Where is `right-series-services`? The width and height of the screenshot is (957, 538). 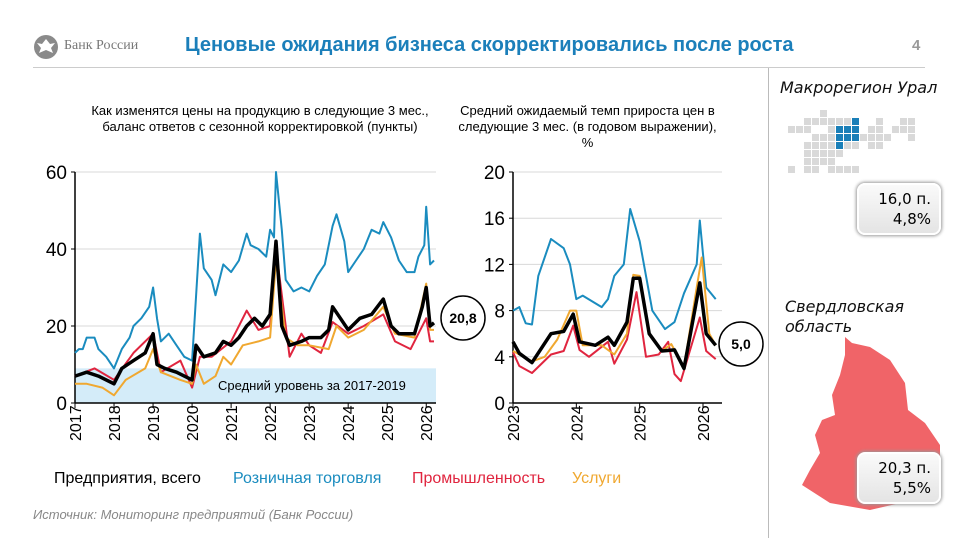 right-series-services is located at coordinates (614, 312).